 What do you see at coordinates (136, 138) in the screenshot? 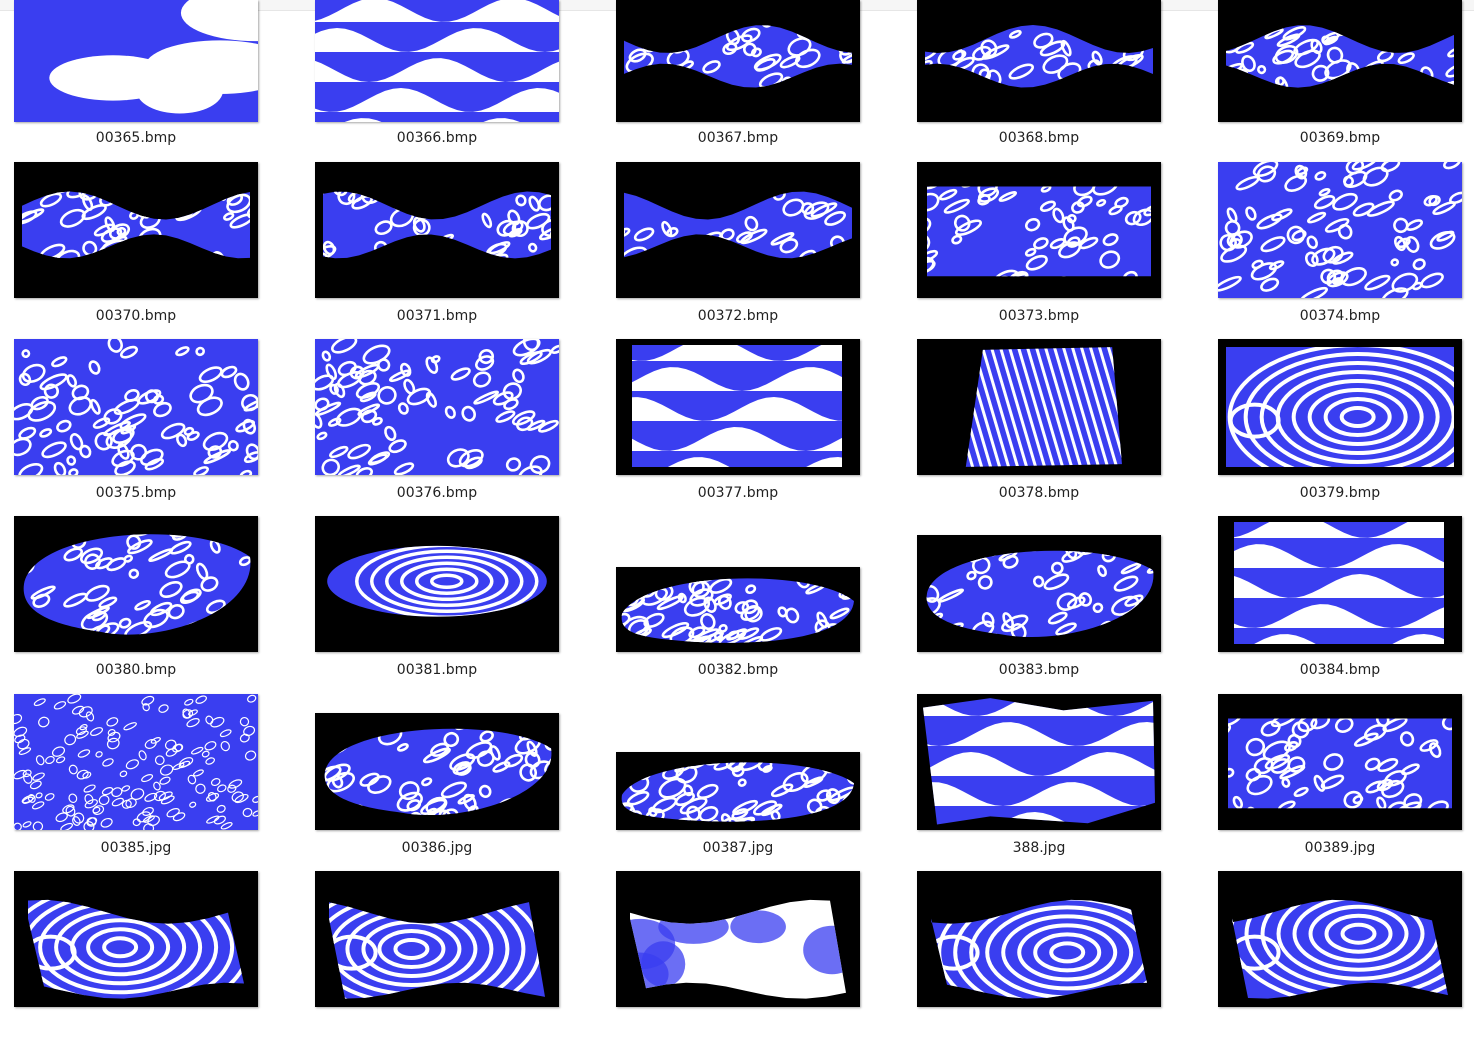
I see `file-name-label: 00365.bmp` at bounding box center [136, 138].